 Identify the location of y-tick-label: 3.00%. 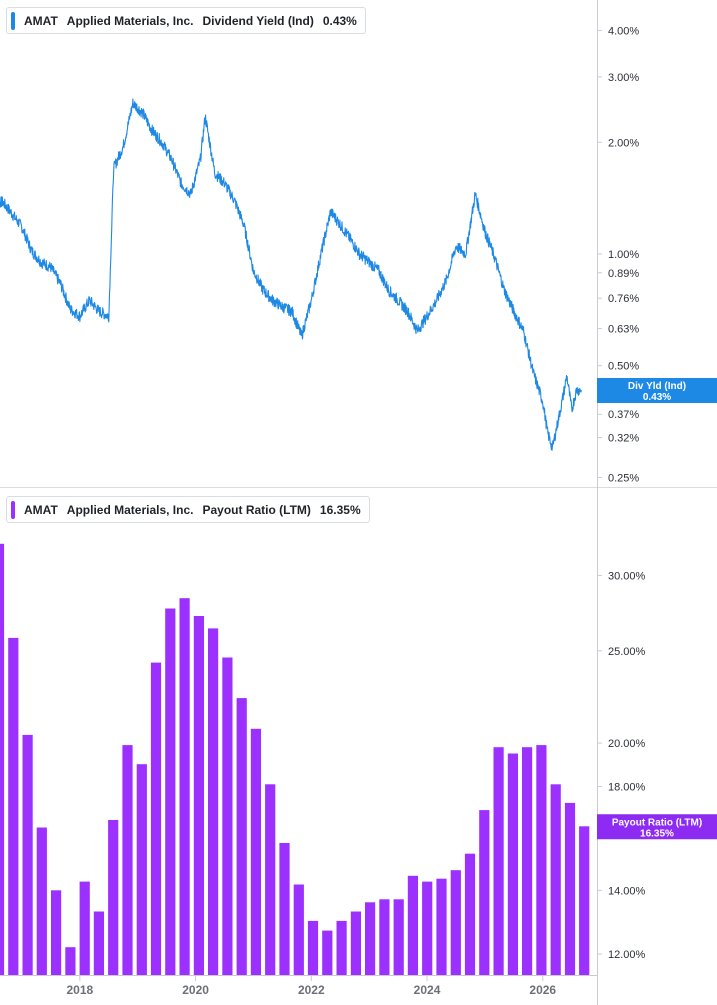
(623, 78).